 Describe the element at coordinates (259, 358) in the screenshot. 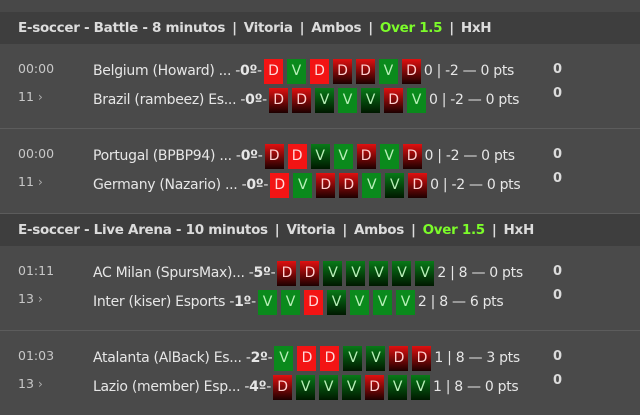

I see `team-position: 2º` at that location.